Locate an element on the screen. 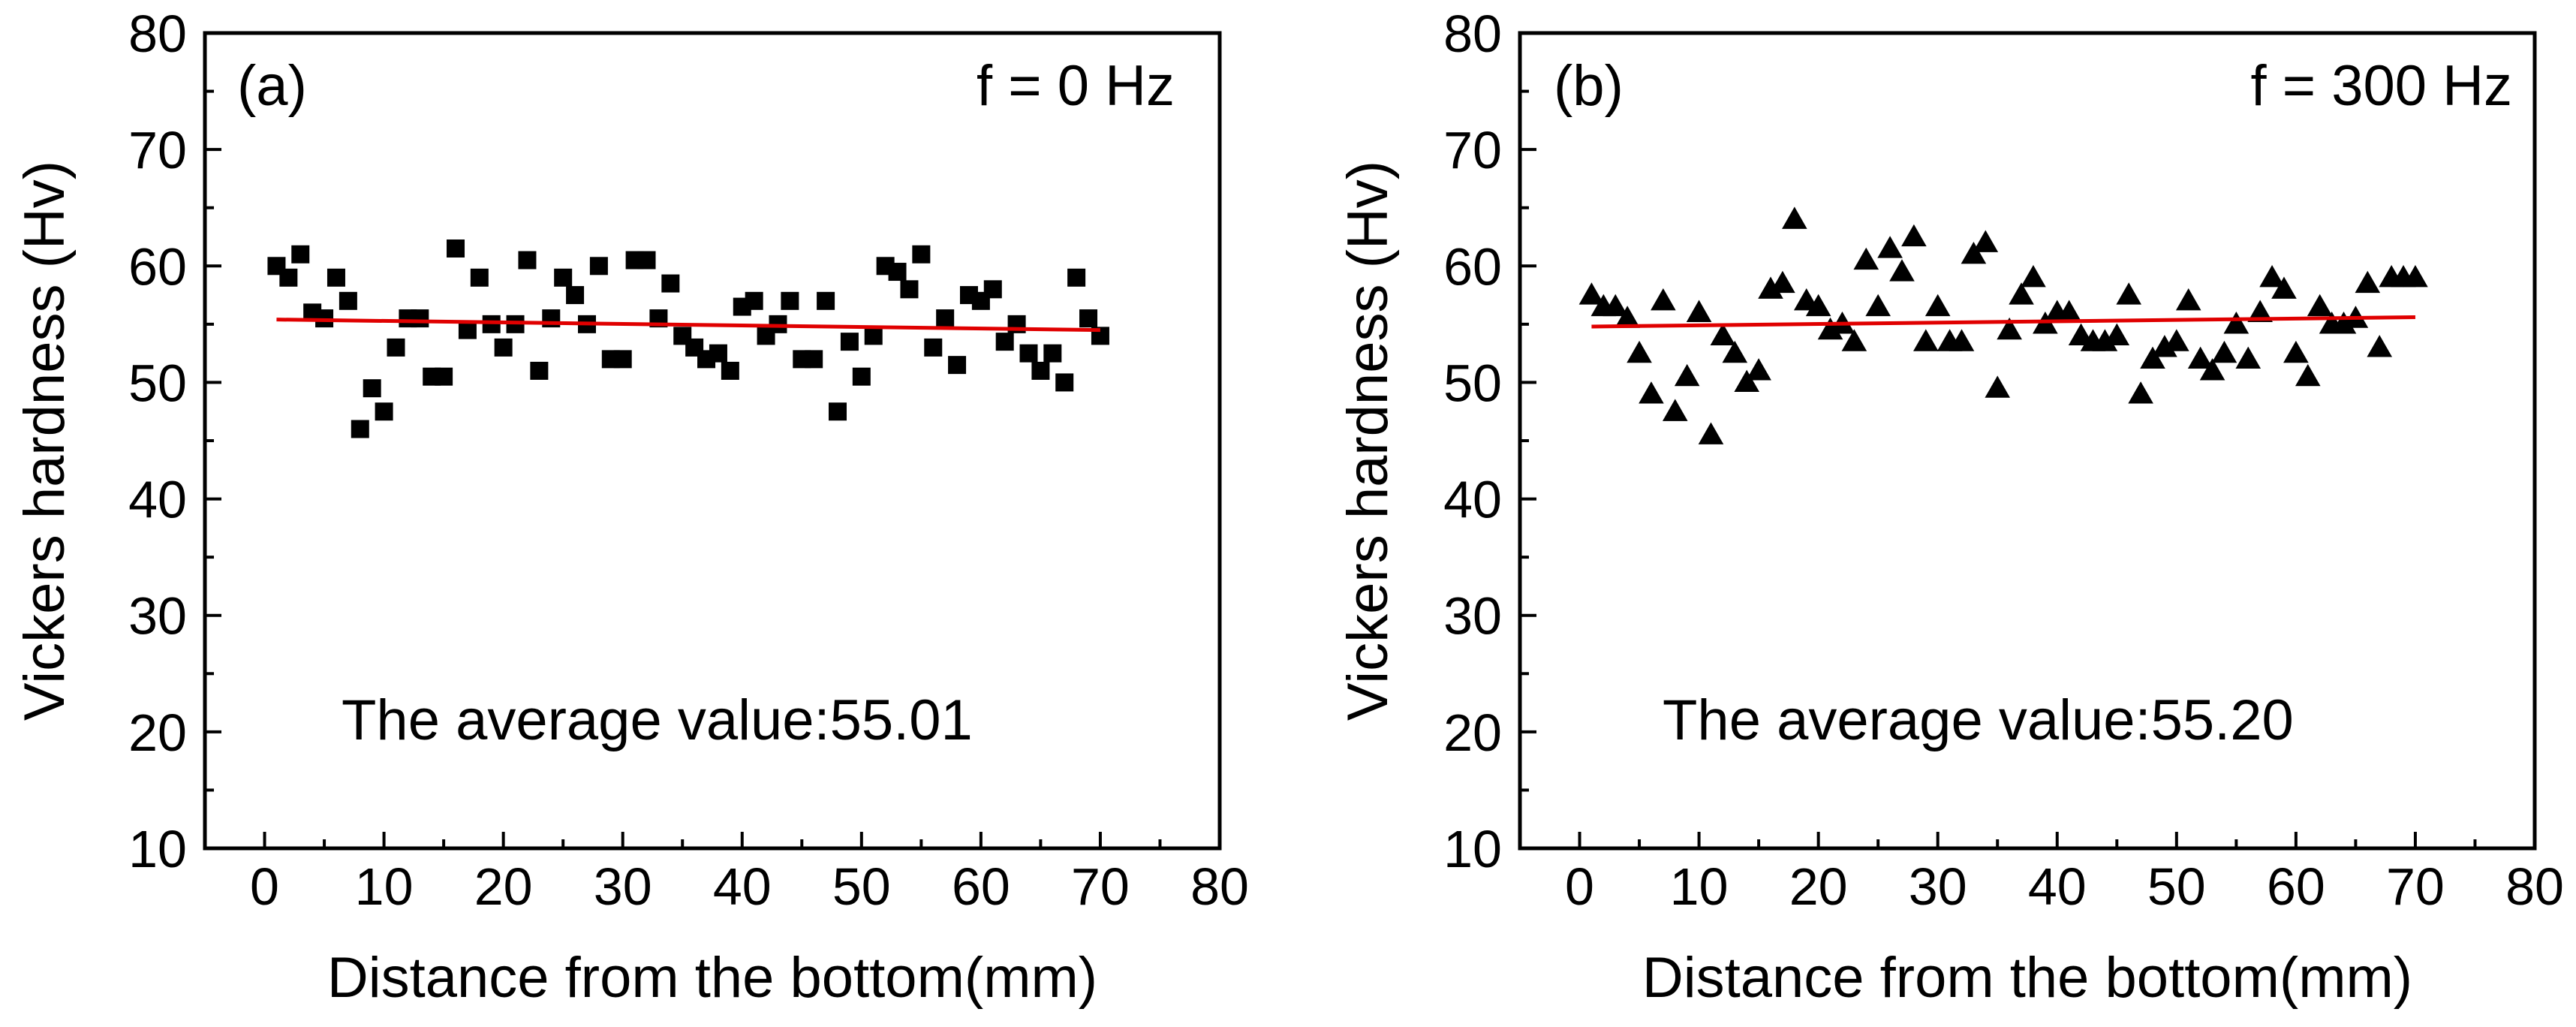  y-tick-label-b: 80 is located at coordinates (1472, 34).